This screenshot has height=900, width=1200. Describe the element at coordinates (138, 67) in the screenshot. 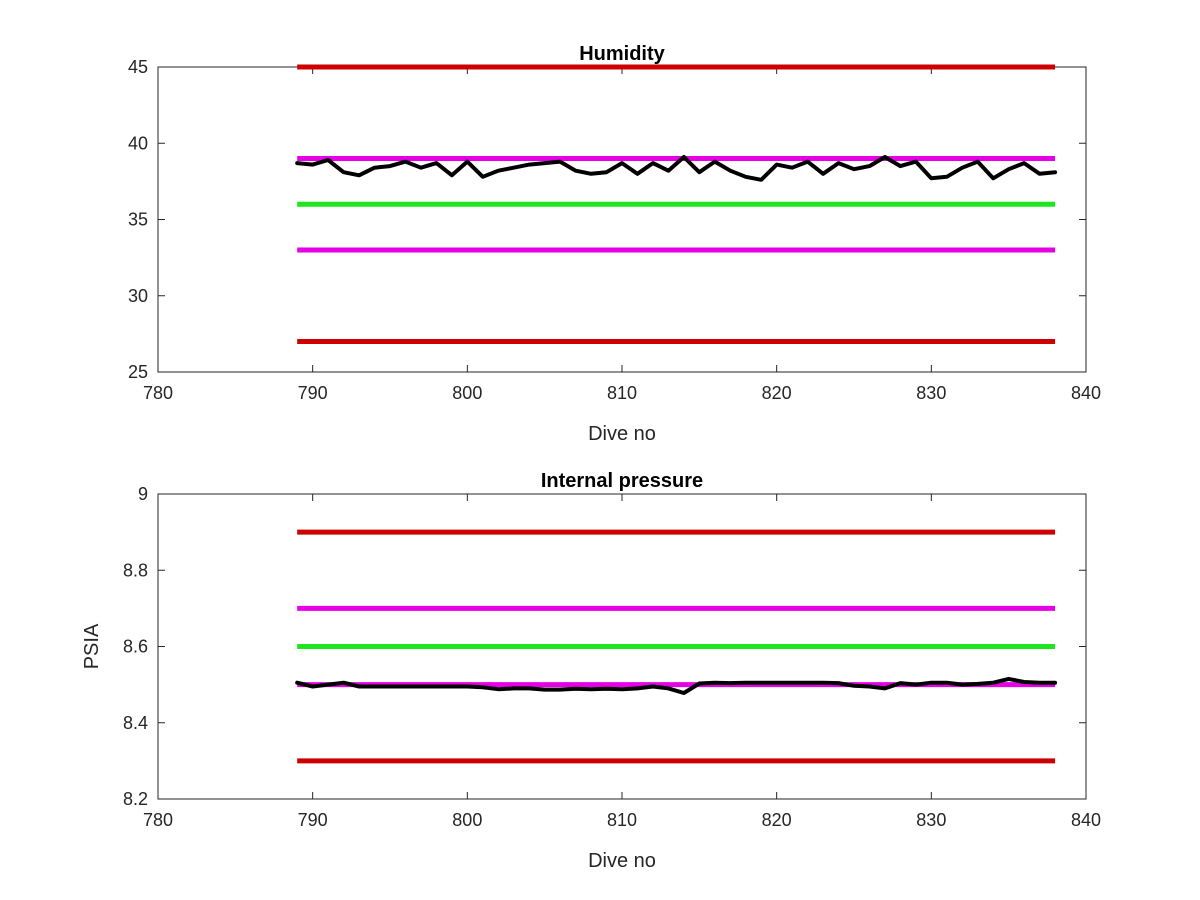

I see `y-tick-label: 45` at that location.